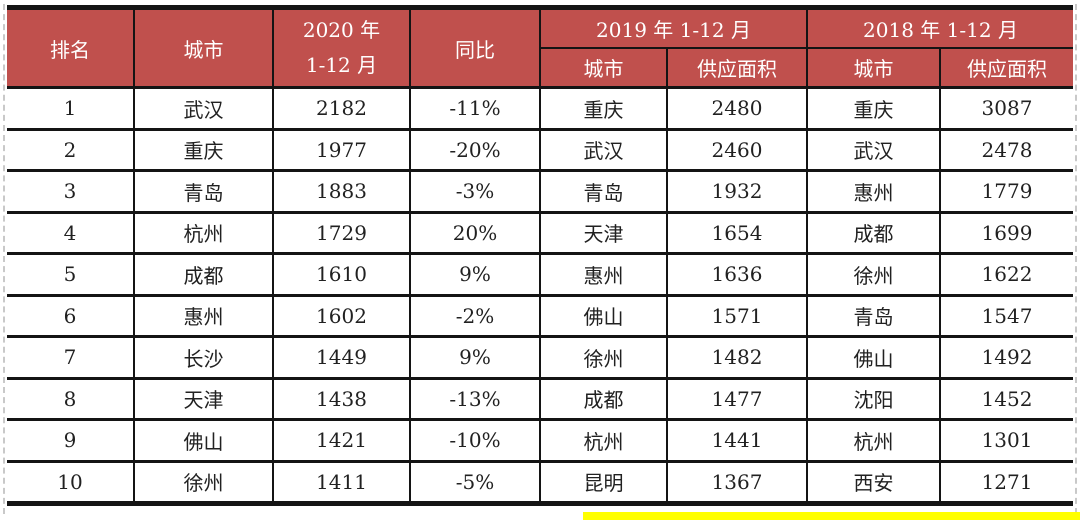 This screenshot has width=1080, height=520. What do you see at coordinates (737, 67) in the screenshot?
I see `header-2019-supply: 供应面积` at bounding box center [737, 67].